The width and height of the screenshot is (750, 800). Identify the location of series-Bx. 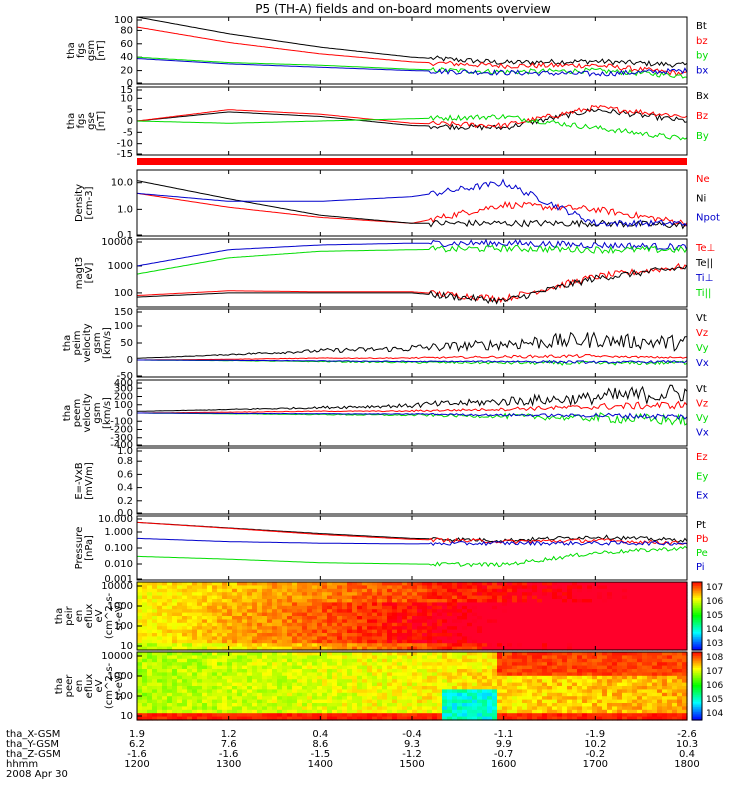
(412, 119).